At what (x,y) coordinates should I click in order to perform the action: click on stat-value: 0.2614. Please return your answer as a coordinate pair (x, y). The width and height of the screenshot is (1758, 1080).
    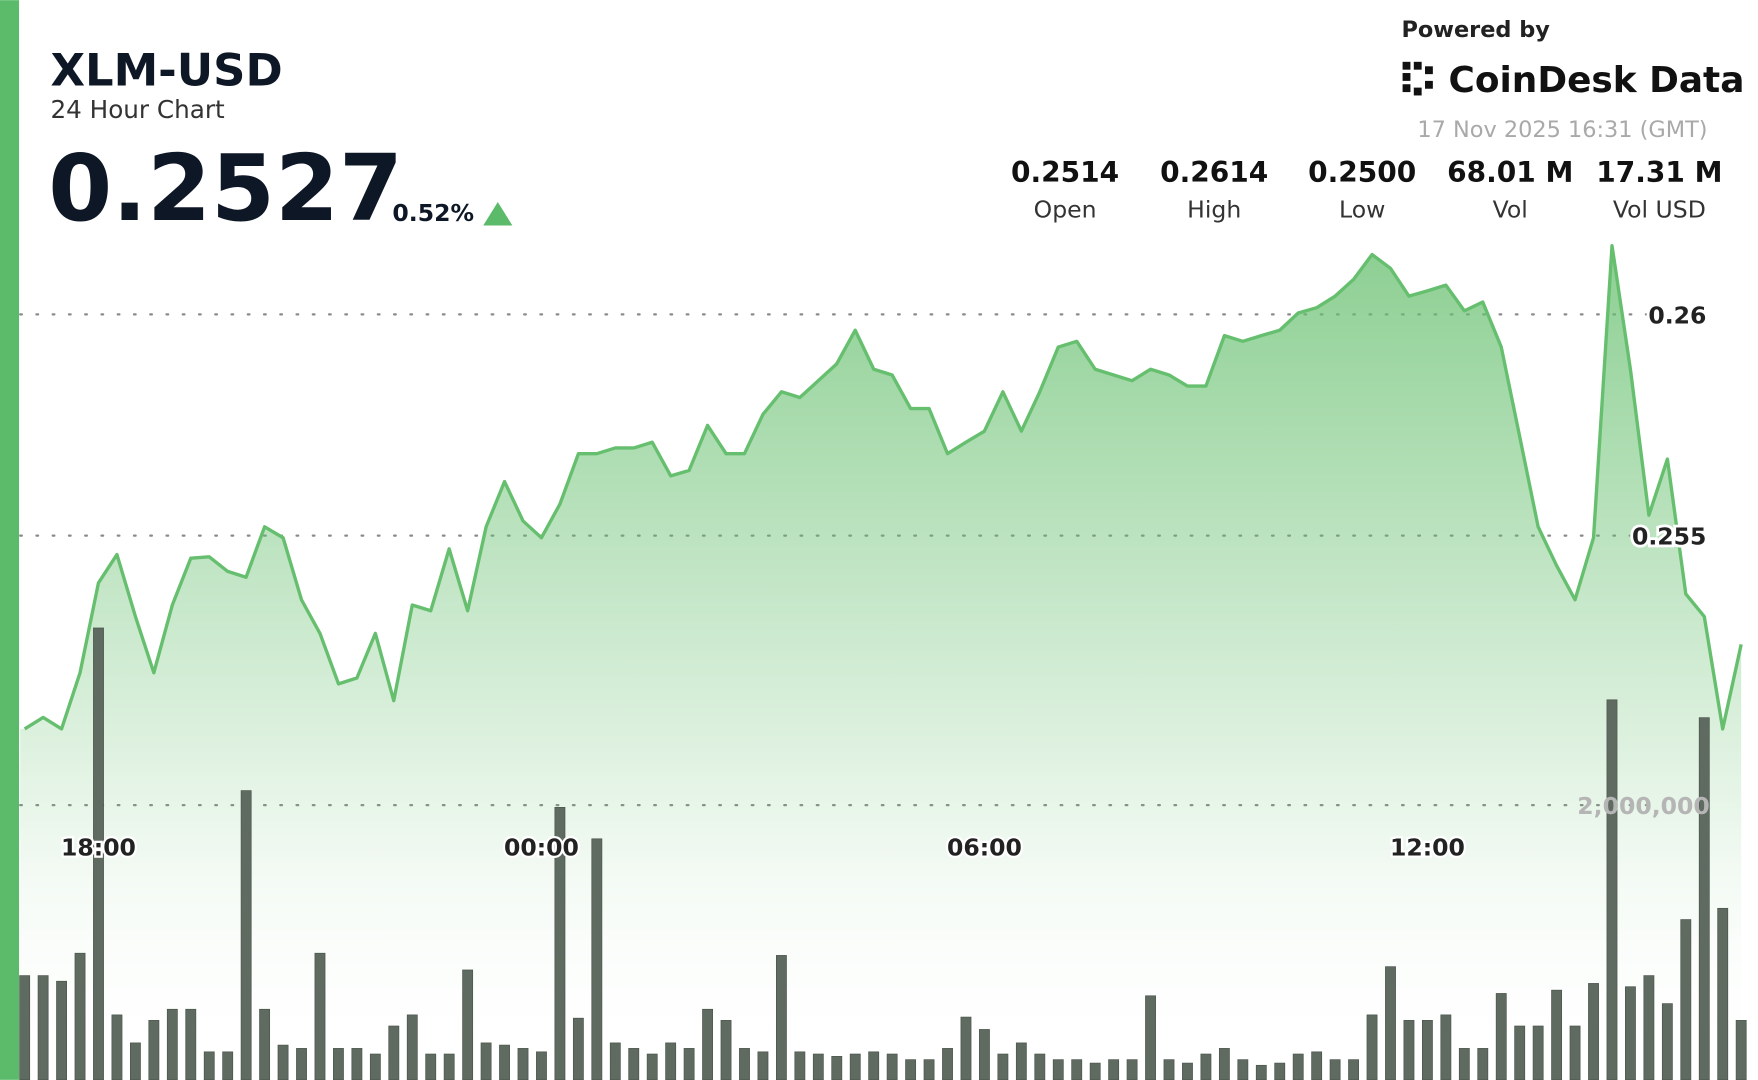
    Looking at the image, I should click on (1214, 172).